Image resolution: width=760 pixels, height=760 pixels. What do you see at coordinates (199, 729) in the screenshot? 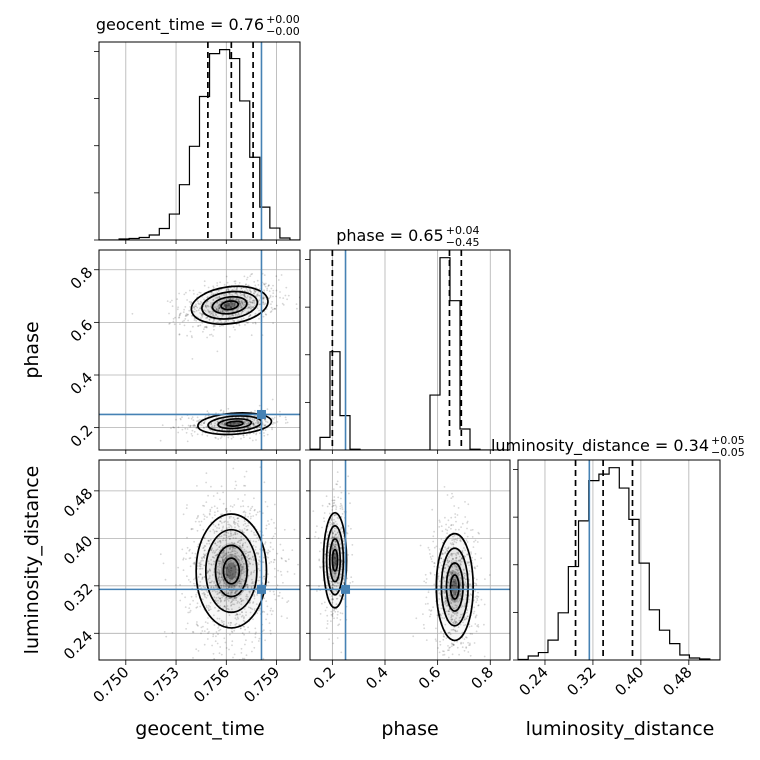
I see `x-axis-label-geocent_time: geocent_time` at bounding box center [199, 729].